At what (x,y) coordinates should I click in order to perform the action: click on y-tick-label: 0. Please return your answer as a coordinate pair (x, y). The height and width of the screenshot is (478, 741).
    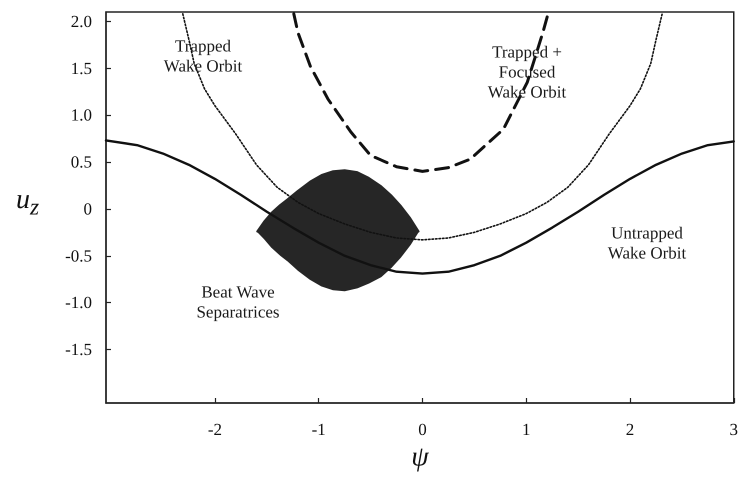
    Looking at the image, I should click on (88, 208).